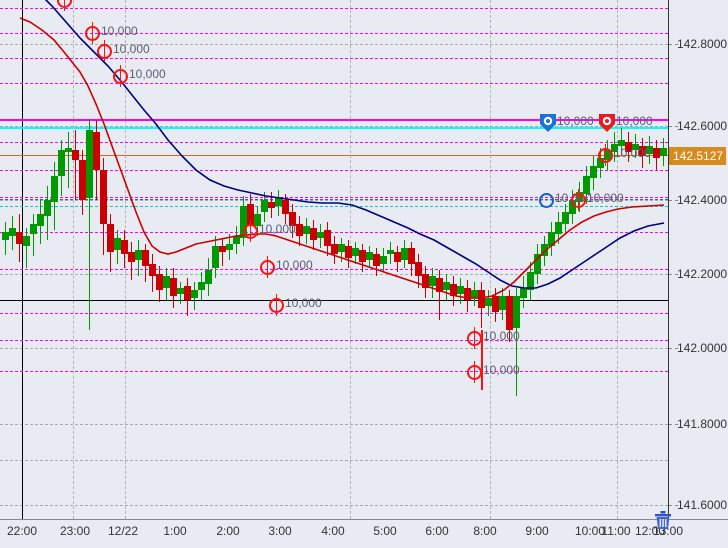  I want to click on time-axis-label: 3:00, so click(280, 531).